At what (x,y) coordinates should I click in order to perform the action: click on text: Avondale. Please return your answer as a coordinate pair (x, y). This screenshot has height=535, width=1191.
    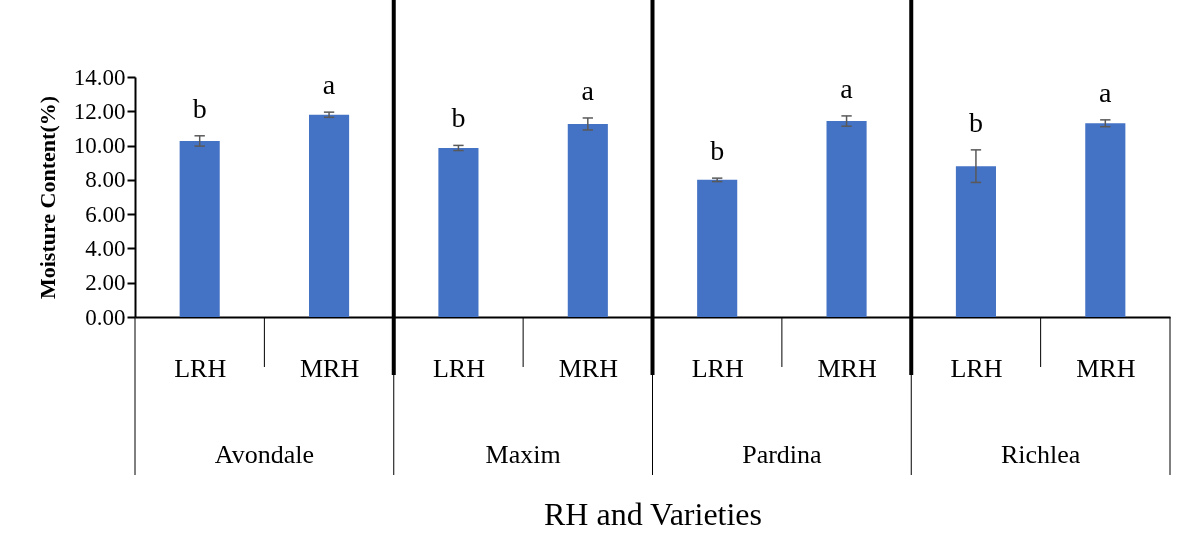
    Looking at the image, I should click on (264, 454).